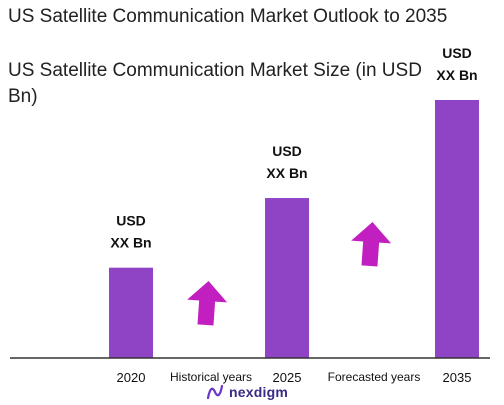 This screenshot has height=405, width=504. I want to click on bar-2035, so click(457, 229).